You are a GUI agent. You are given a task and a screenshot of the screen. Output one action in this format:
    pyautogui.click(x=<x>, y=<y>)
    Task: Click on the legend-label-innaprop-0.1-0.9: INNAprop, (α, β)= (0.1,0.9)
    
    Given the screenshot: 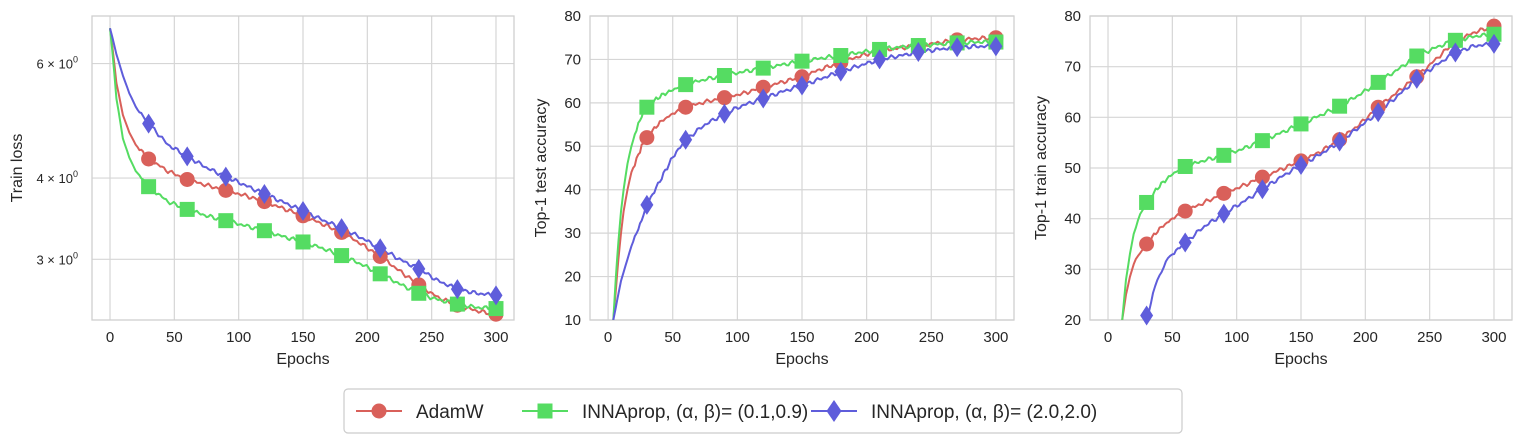 What is the action you would take?
    pyautogui.click(x=695, y=412)
    